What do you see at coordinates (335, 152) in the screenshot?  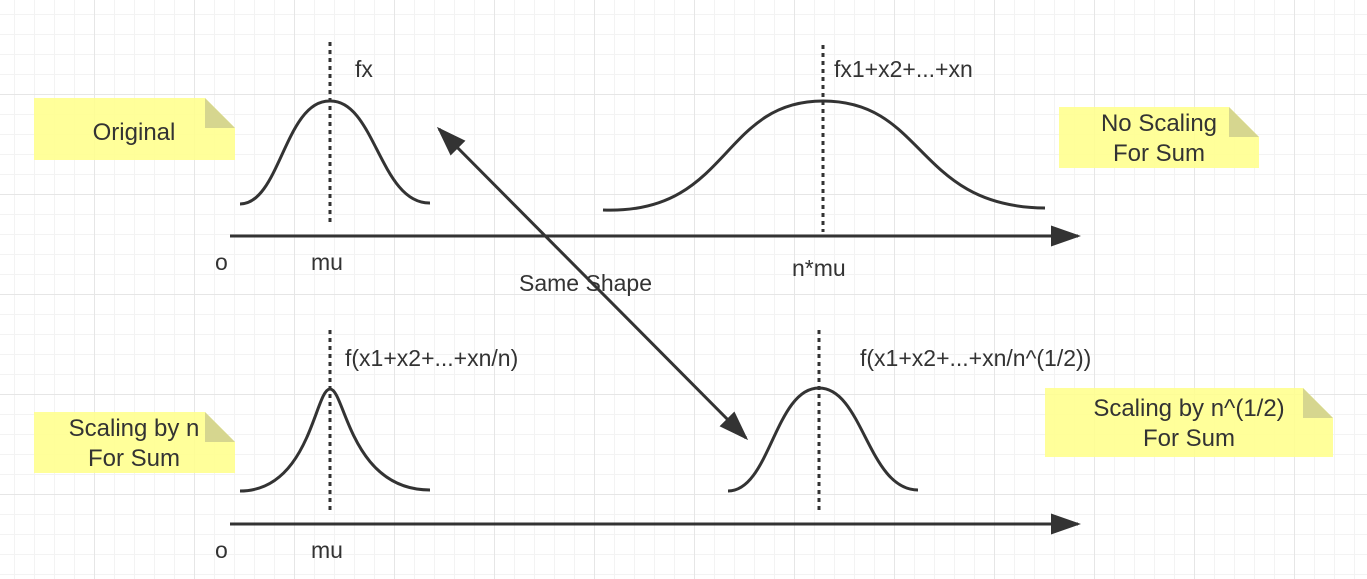 I see `original-distribution-curve` at bounding box center [335, 152].